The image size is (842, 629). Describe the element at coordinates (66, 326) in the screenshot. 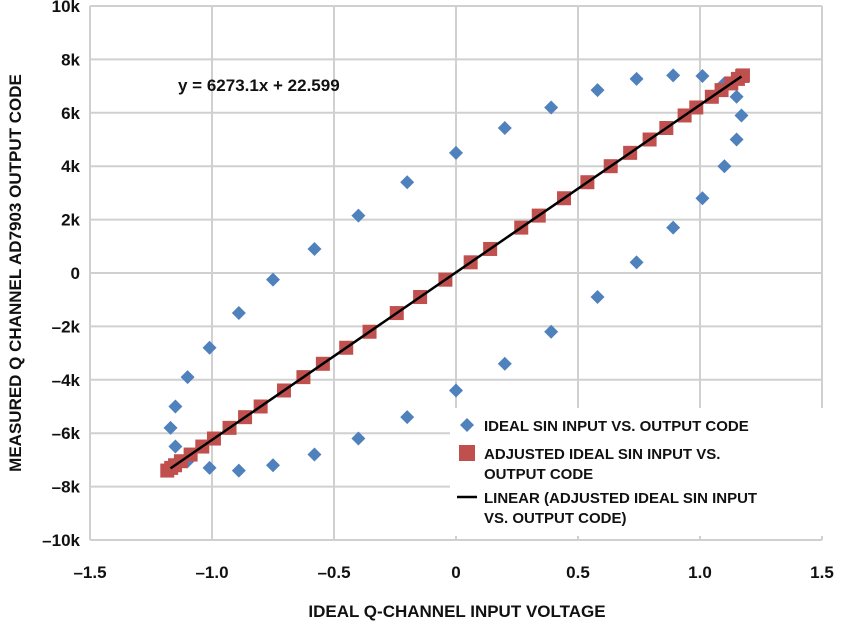

I see `y-tick-label: –2k` at that location.